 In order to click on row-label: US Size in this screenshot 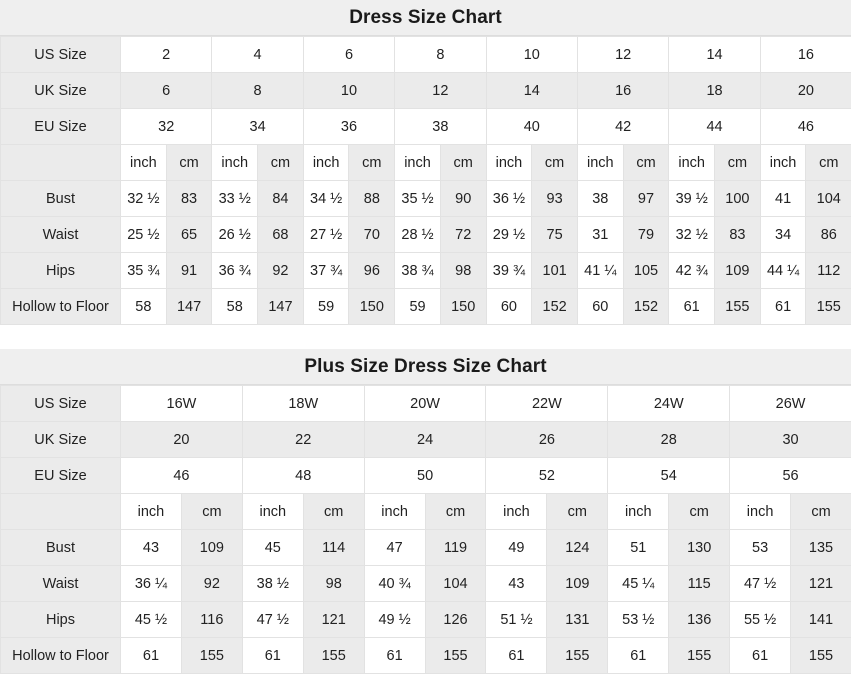, I will do `click(60, 54)`.